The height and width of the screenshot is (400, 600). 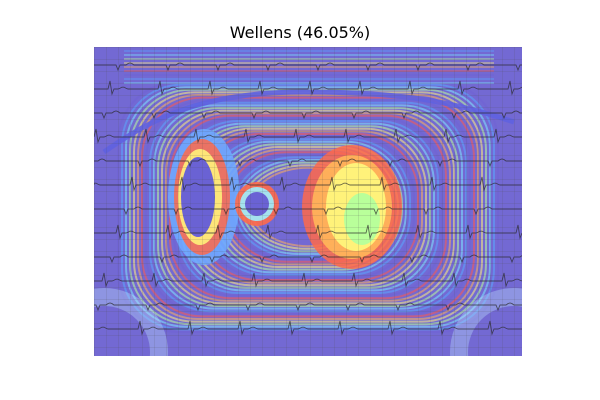 I want to click on figure-title: Wellens (46.05%), so click(x=300, y=32).